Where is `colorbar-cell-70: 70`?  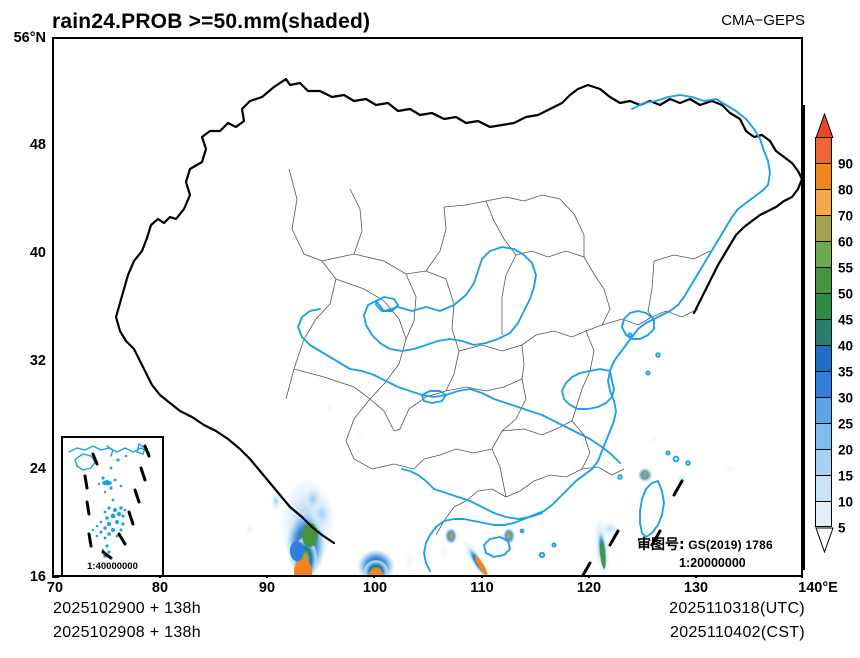
colorbar-cell-70: 70 is located at coordinates (834, 206).